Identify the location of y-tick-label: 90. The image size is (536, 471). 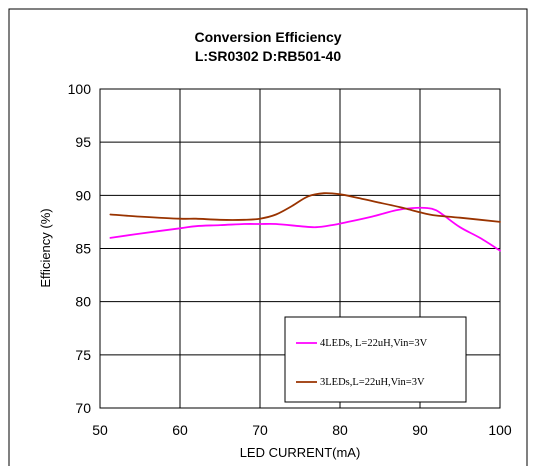
(83, 195).